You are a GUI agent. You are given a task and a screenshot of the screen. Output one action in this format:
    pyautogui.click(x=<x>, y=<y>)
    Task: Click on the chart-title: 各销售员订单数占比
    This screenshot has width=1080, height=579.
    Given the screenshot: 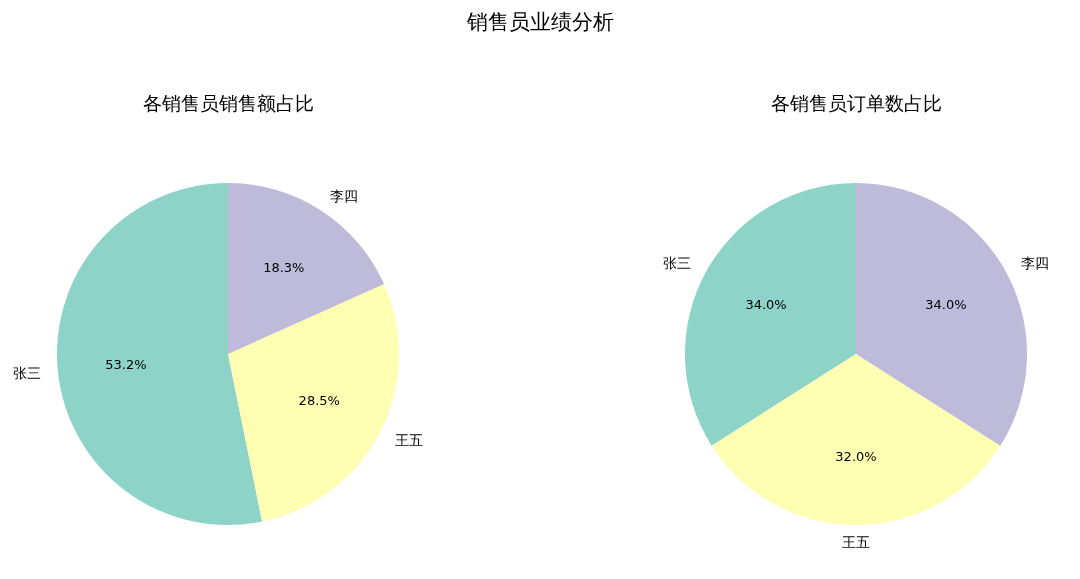 What is the action you would take?
    pyautogui.click(x=856, y=103)
    